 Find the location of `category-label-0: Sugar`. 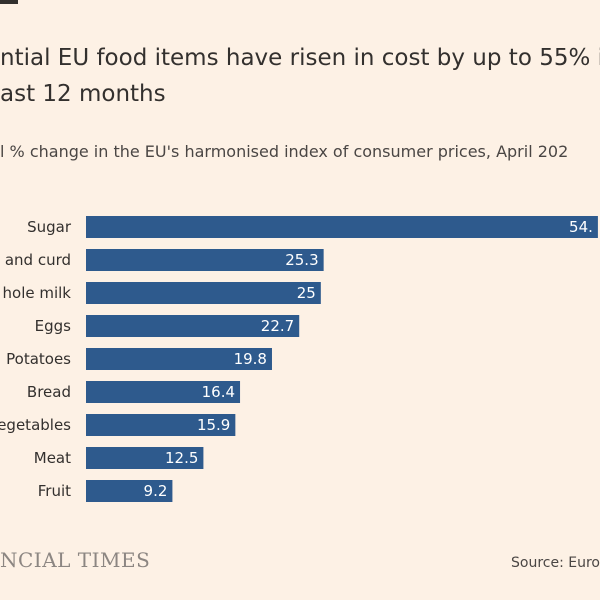

category-label-0: Sugar is located at coordinates (49, 227).